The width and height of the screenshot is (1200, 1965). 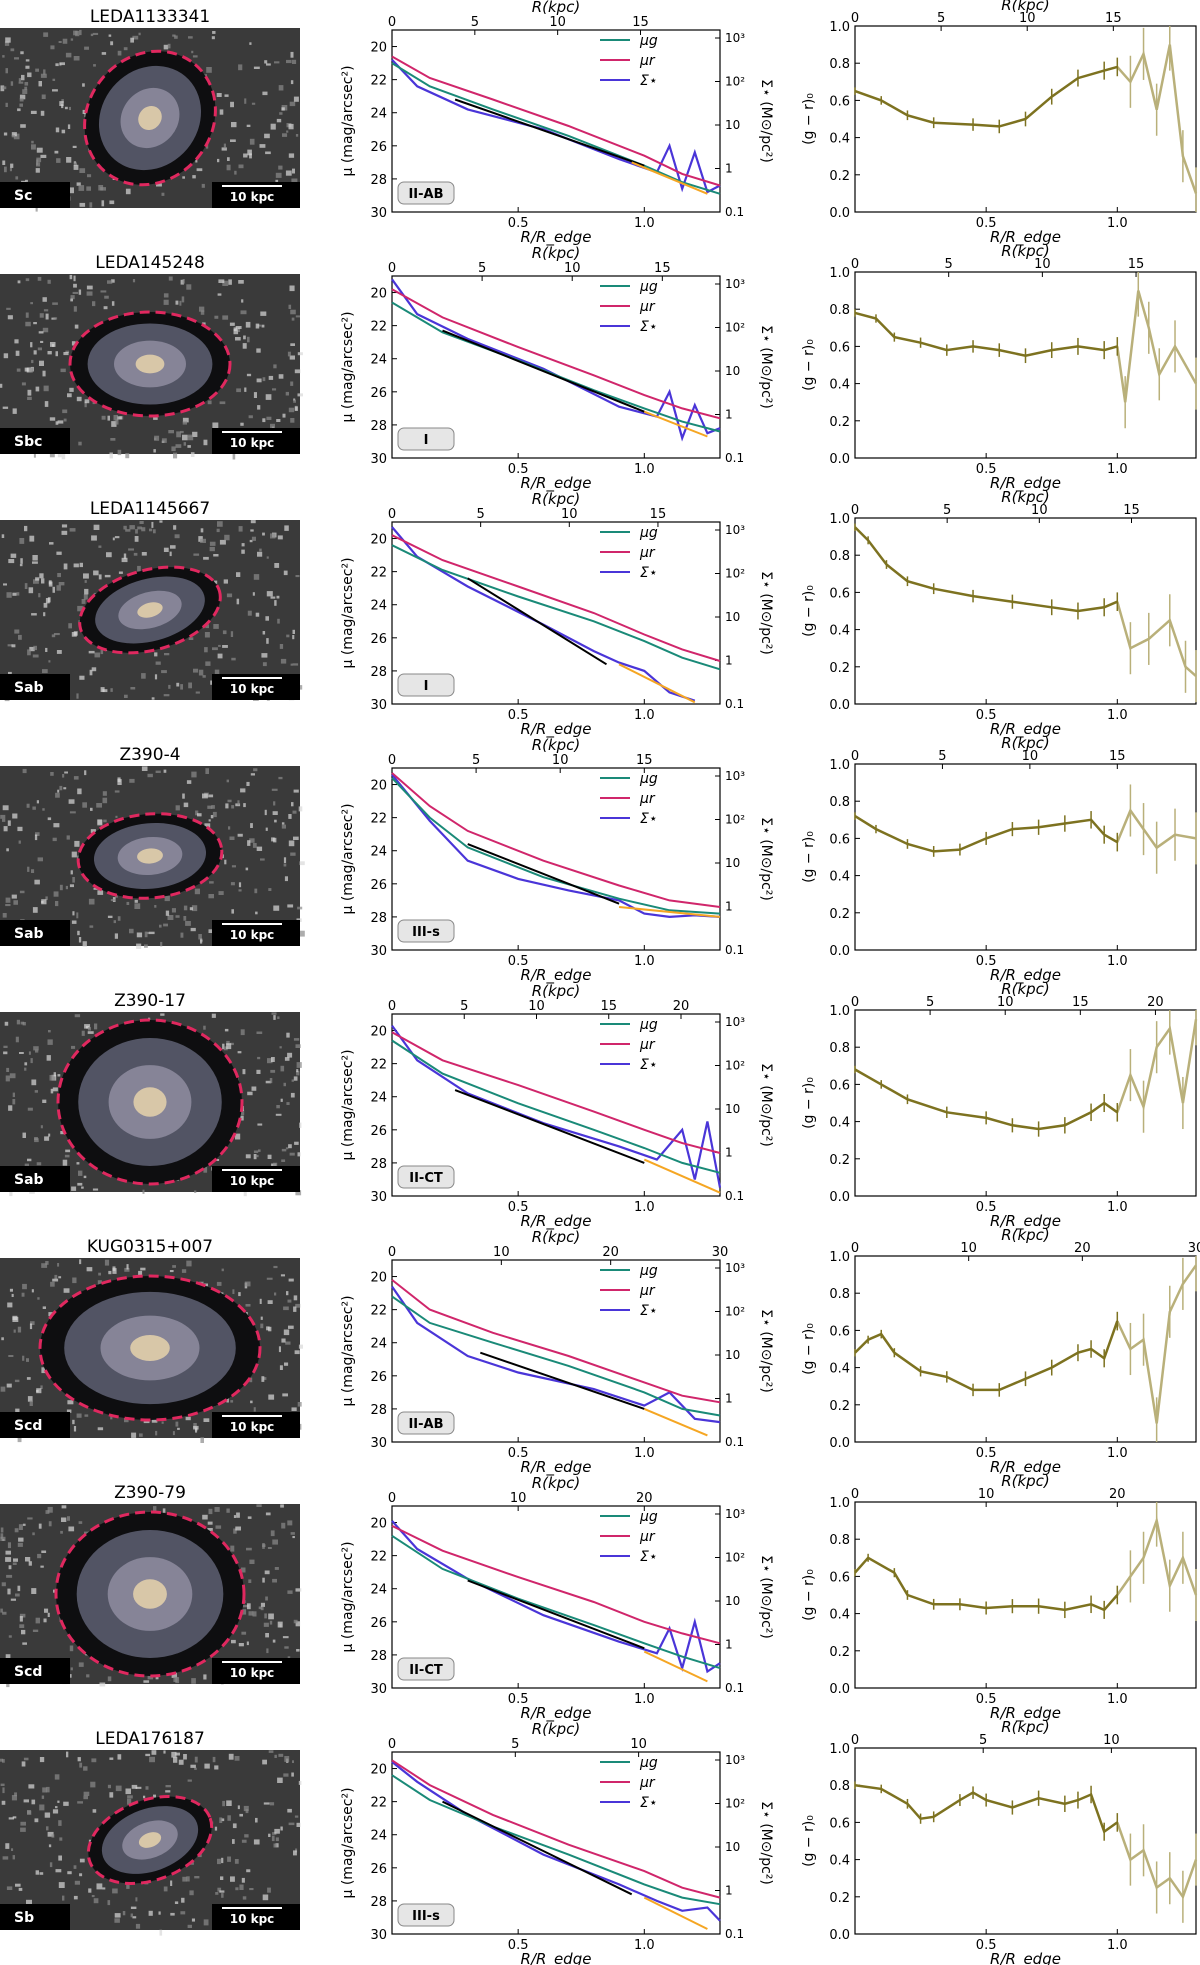 I want to click on morph-type: Scd, so click(x=28, y=1426).